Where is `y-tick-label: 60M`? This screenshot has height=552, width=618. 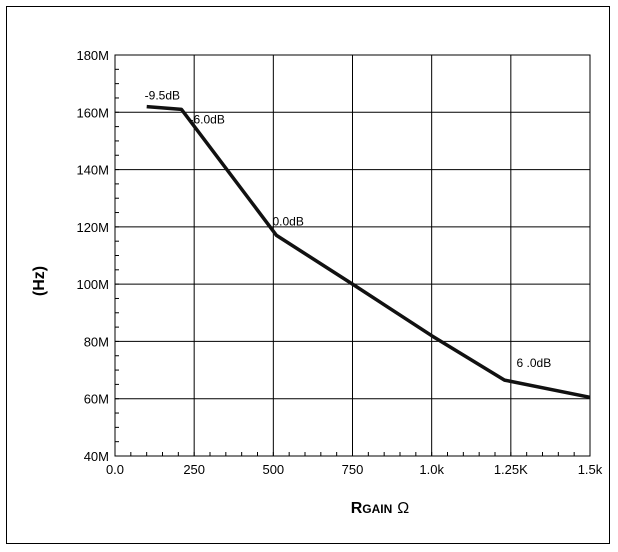 y-tick-label: 60M is located at coordinates (96, 399).